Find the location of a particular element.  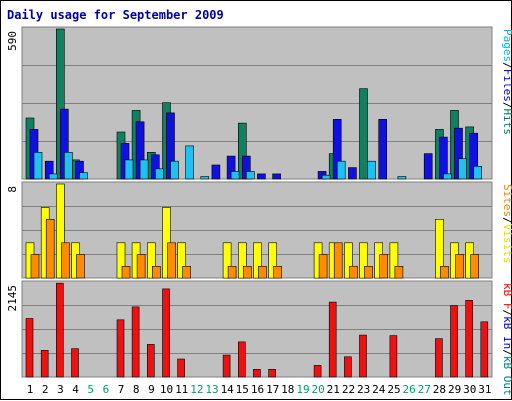

legend-label: Pages/Files/Hits is located at coordinates (506, 82).